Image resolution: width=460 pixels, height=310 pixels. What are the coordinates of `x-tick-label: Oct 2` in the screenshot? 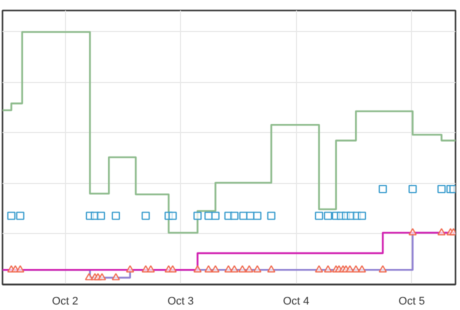 It's located at (65, 302).